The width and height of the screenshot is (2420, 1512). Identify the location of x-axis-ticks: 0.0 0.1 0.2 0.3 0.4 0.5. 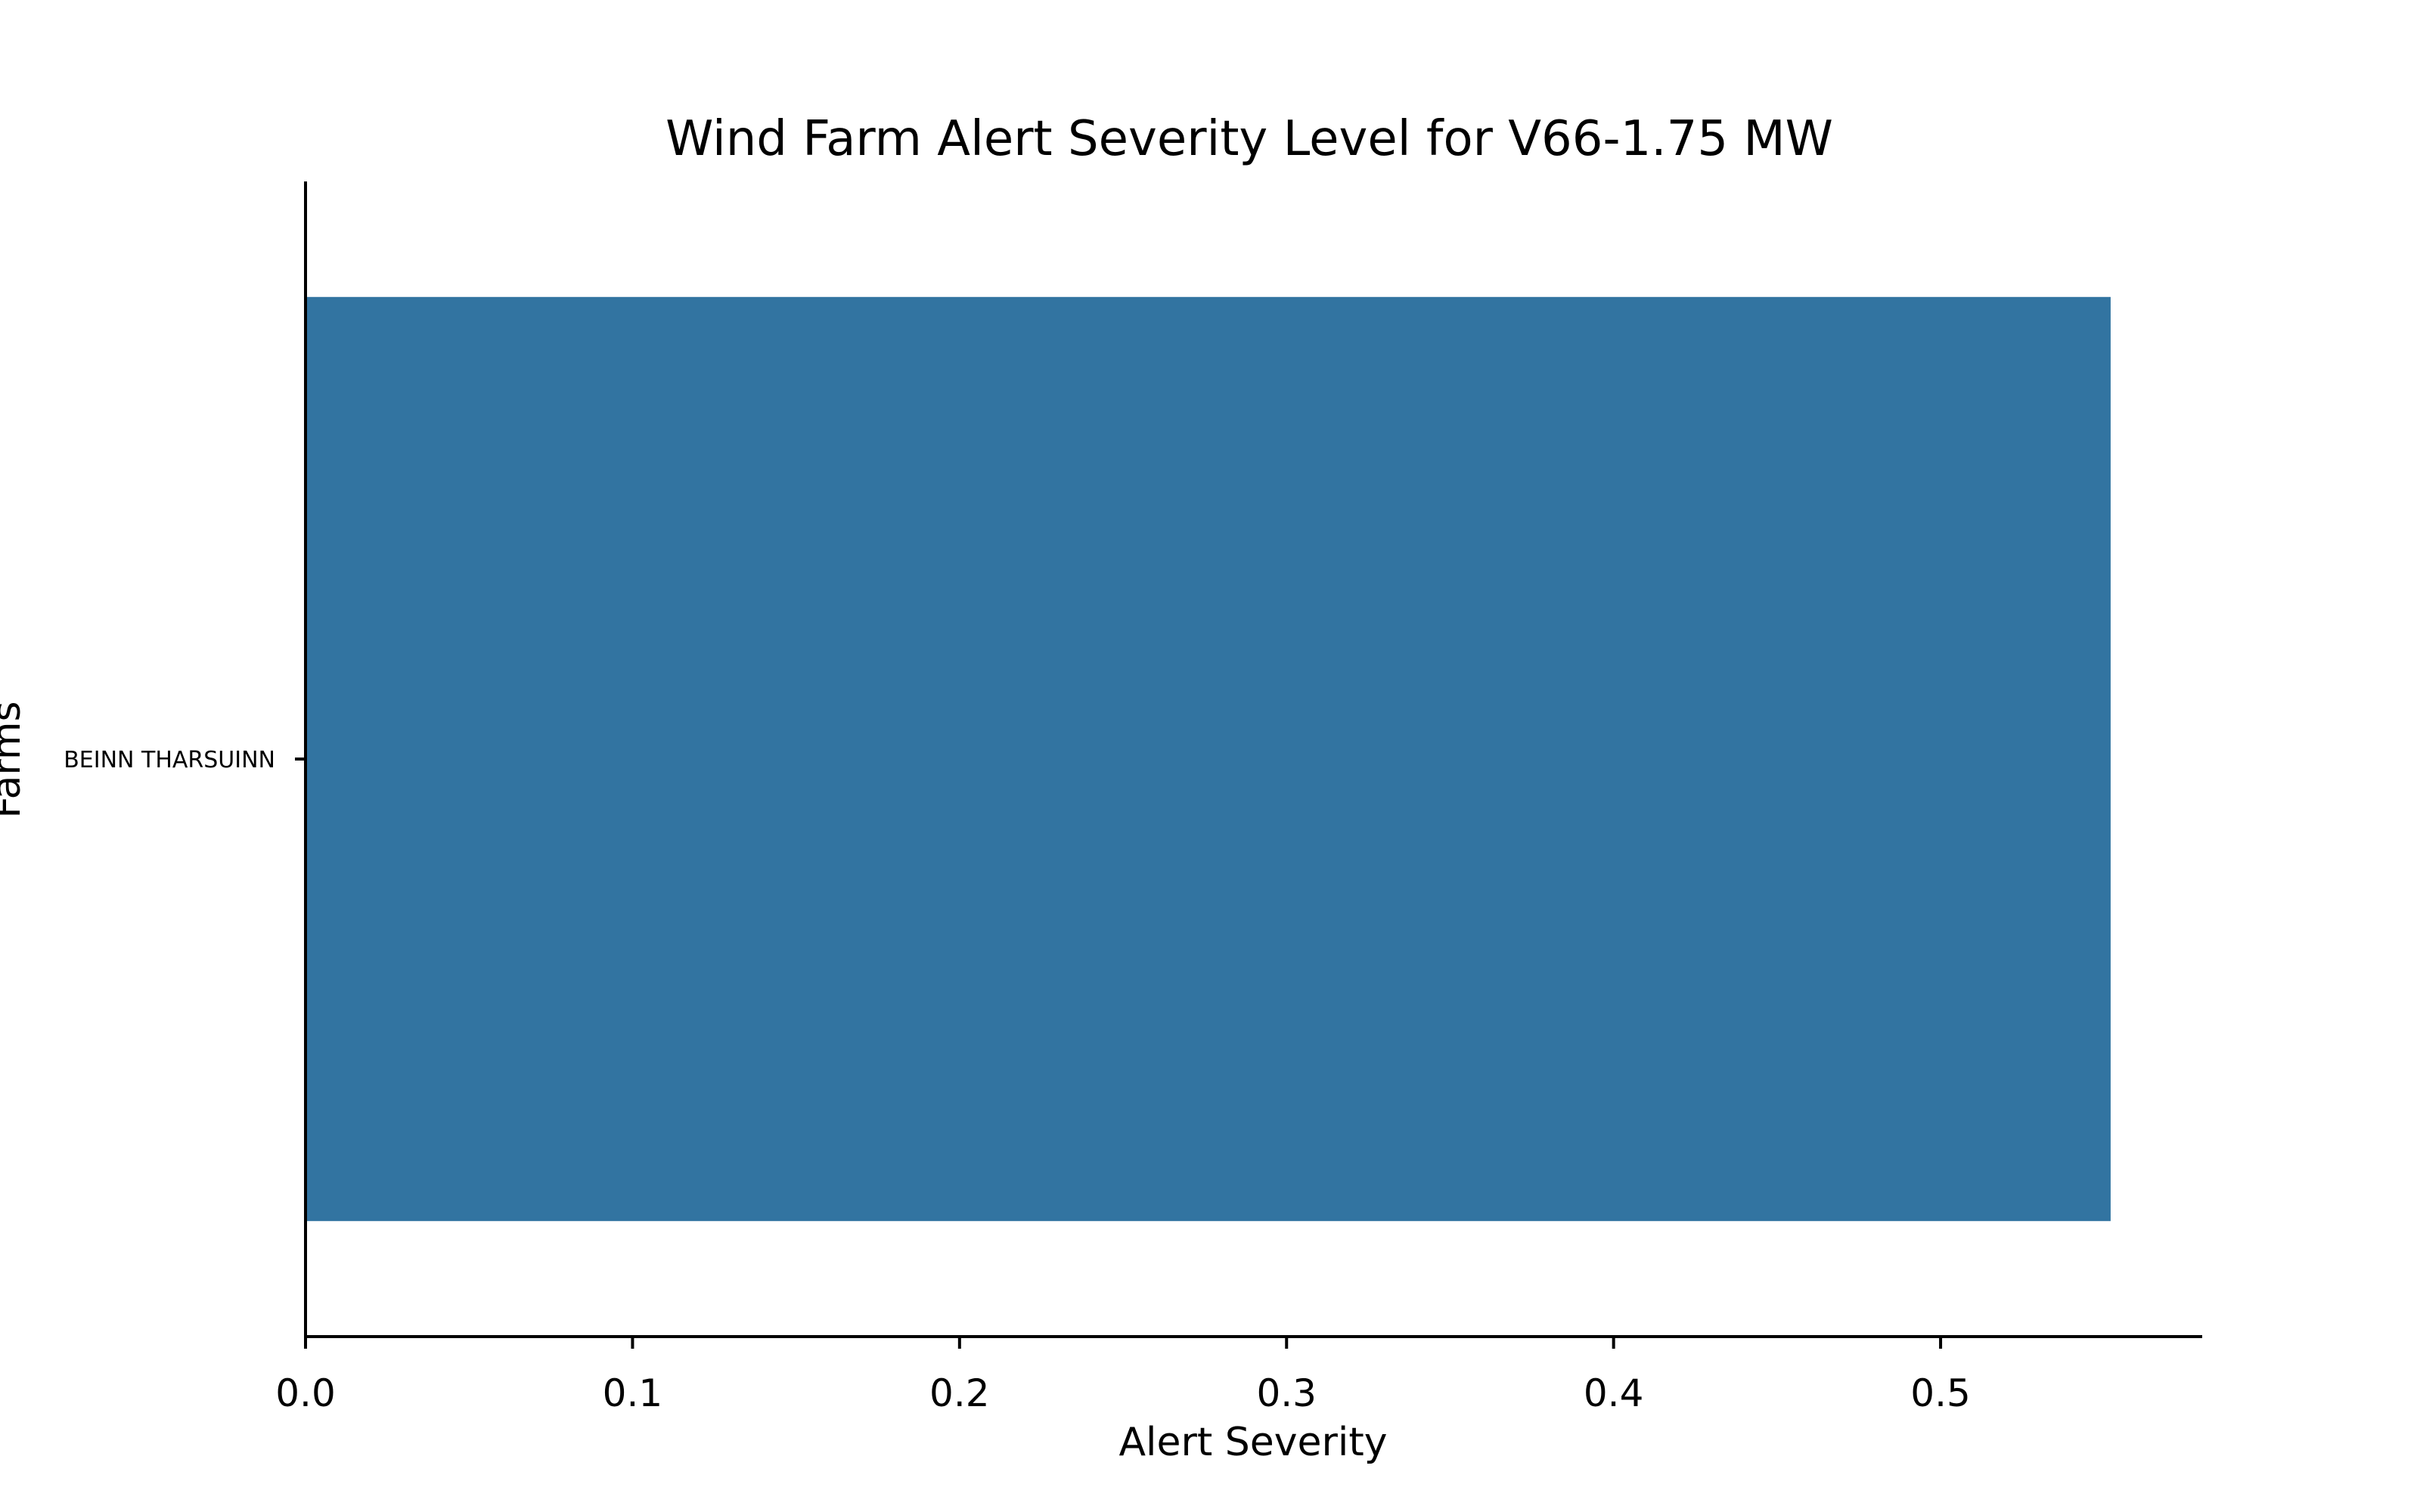
(1123, 1376).